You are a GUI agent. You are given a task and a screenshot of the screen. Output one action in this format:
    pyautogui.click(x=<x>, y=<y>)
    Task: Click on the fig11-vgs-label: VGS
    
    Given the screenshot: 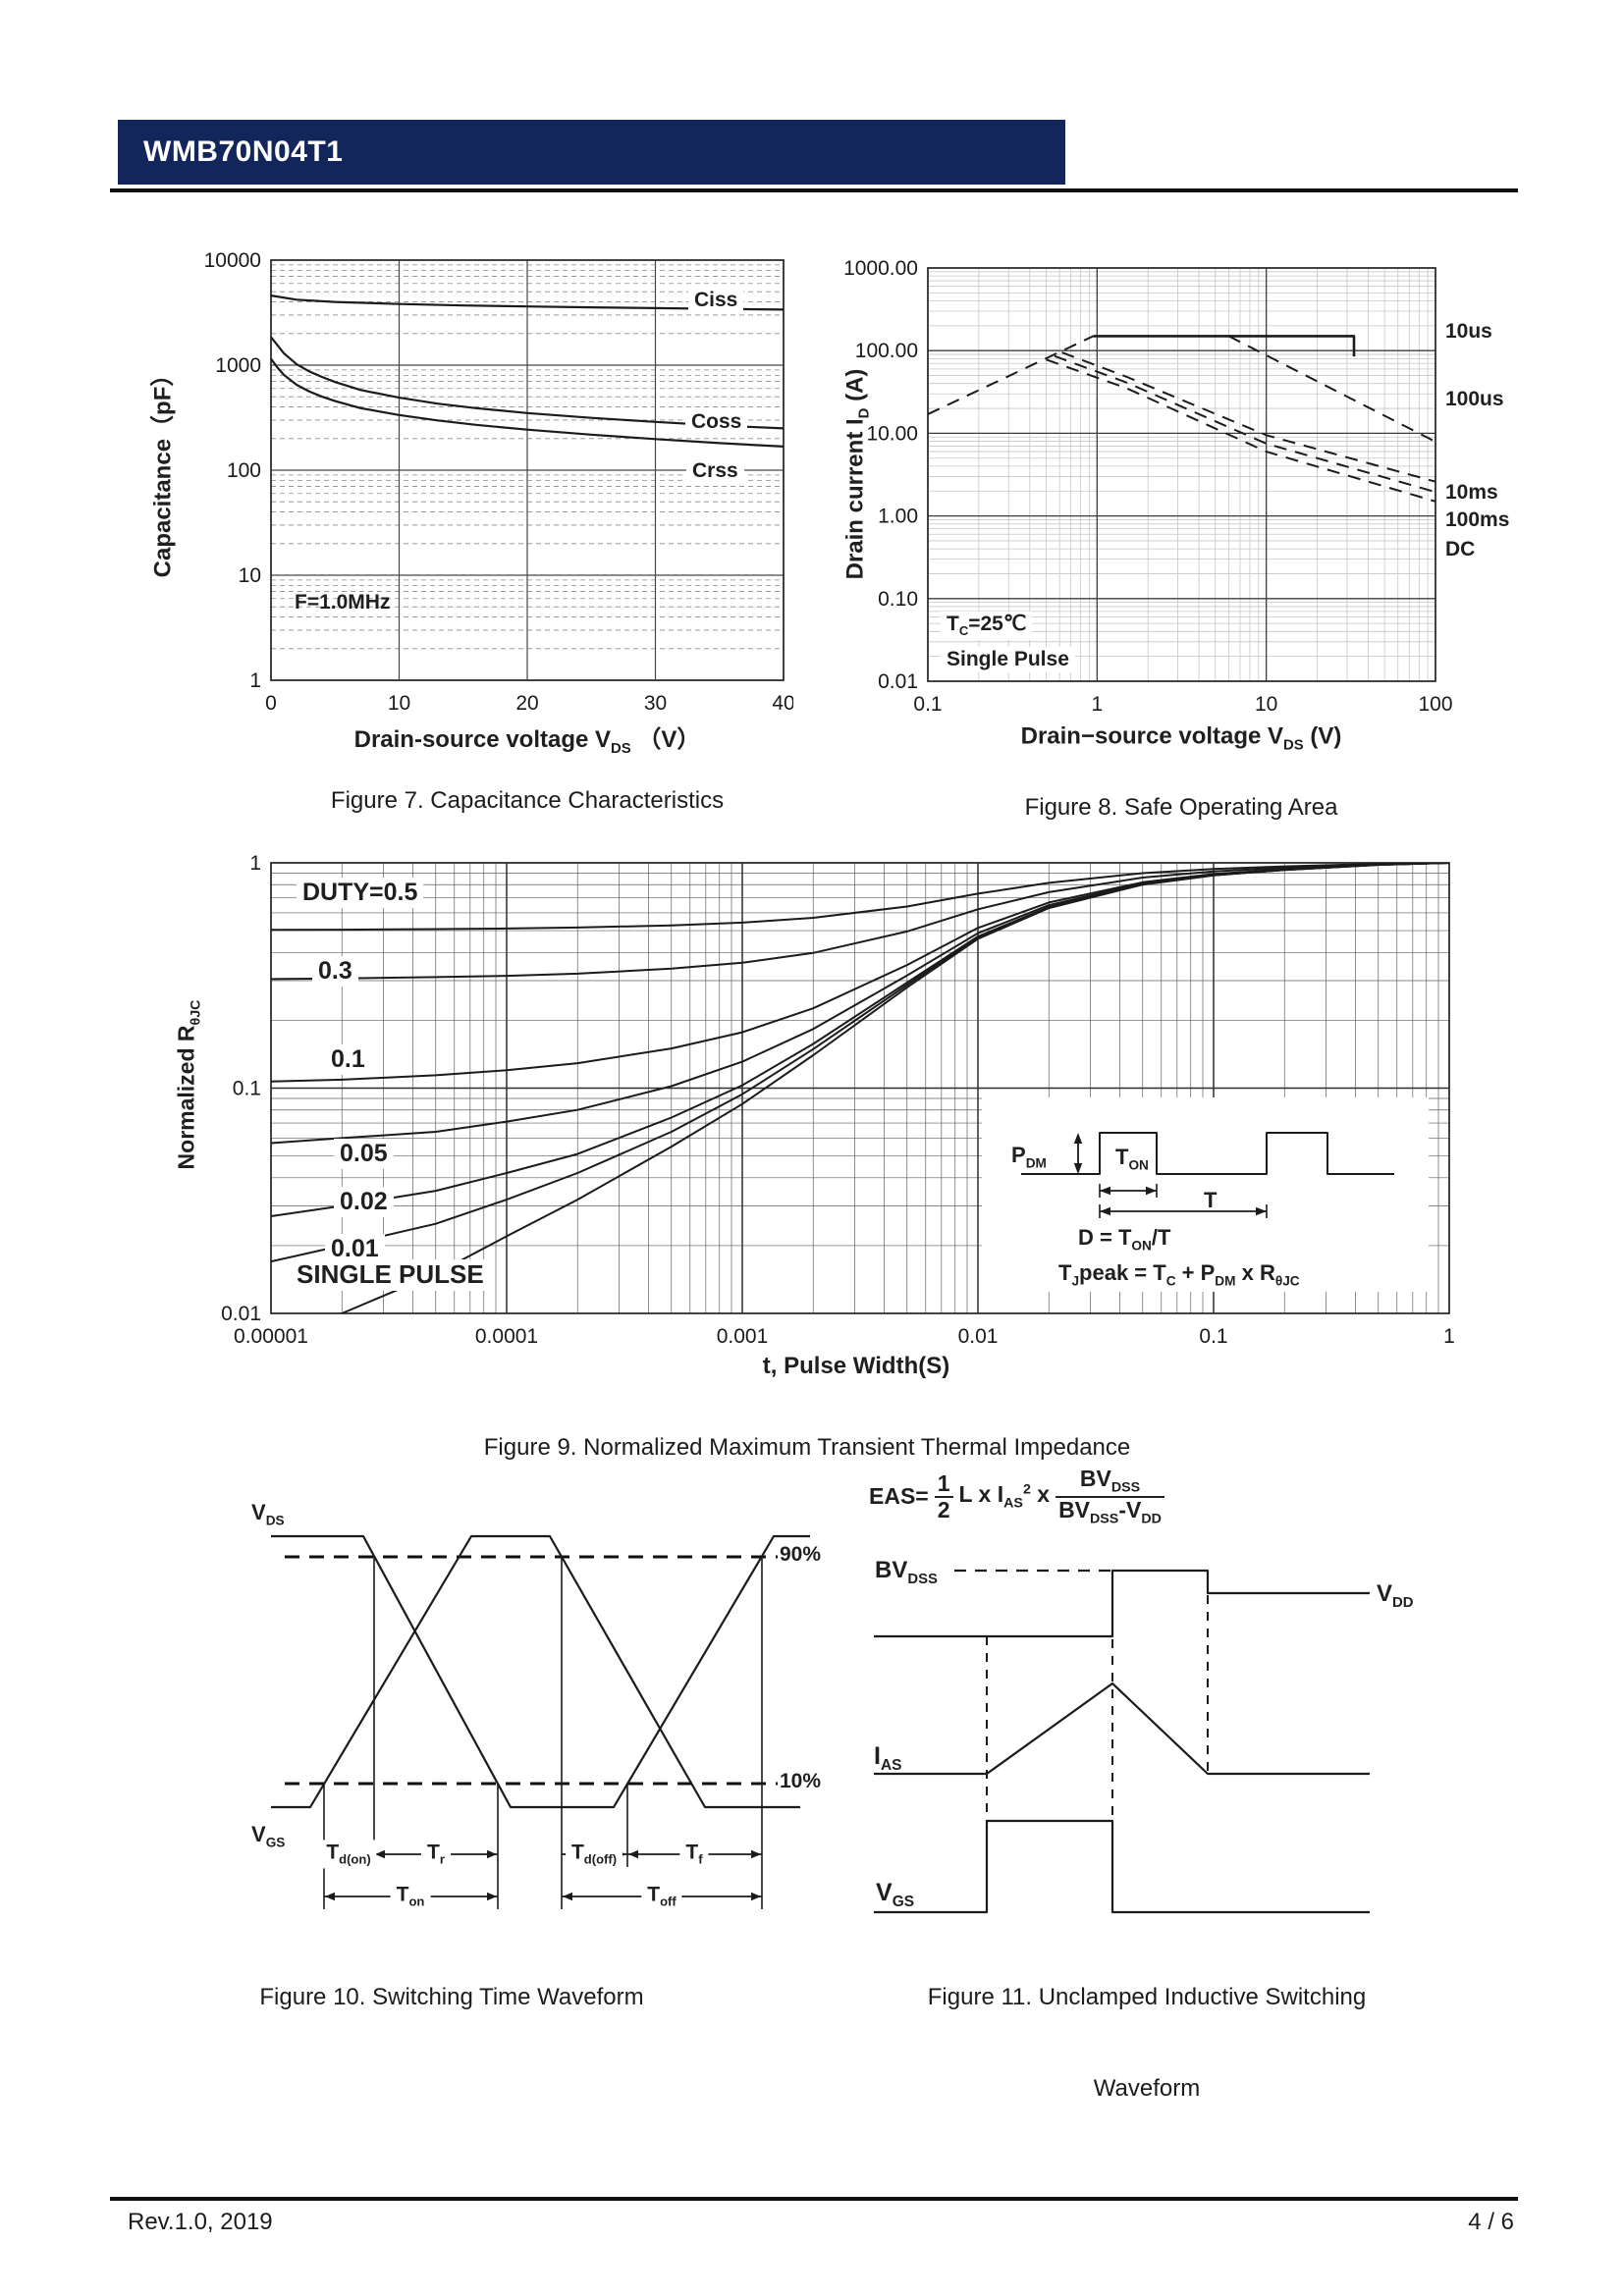 What is the action you would take?
    pyautogui.click(x=895, y=1894)
    